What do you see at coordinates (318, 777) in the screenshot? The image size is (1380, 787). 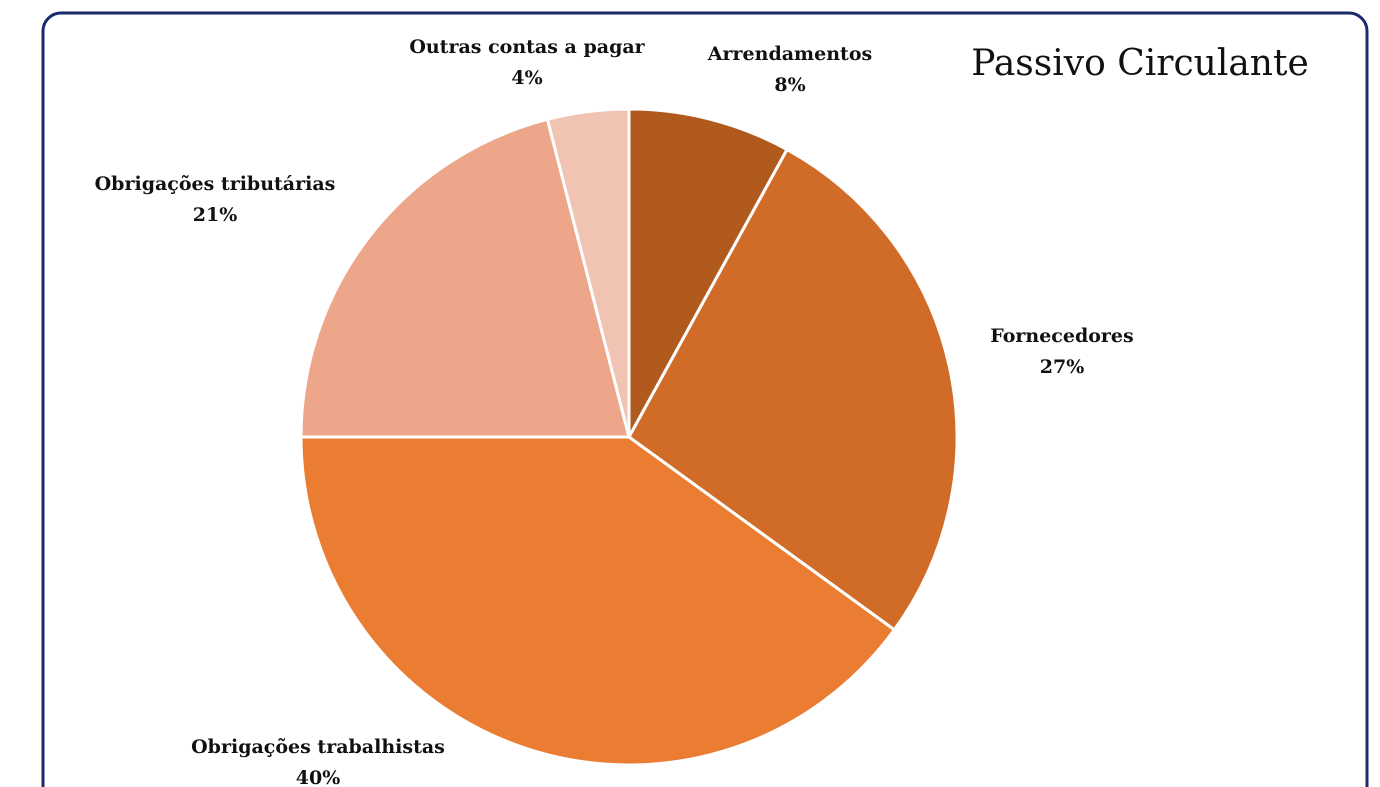 I see `slice-value: 40%` at bounding box center [318, 777].